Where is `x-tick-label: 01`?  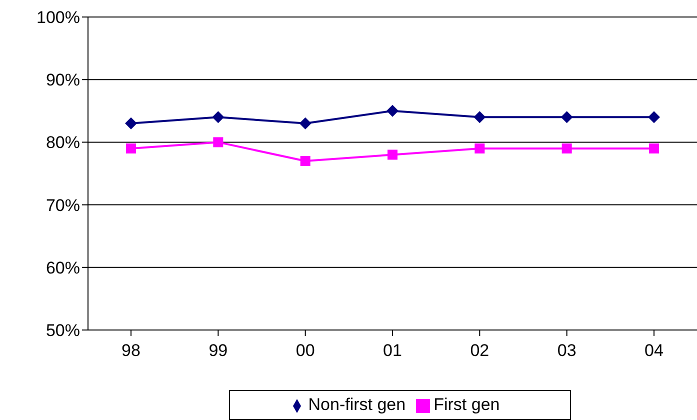
x-tick-label: 01 is located at coordinates (392, 350).